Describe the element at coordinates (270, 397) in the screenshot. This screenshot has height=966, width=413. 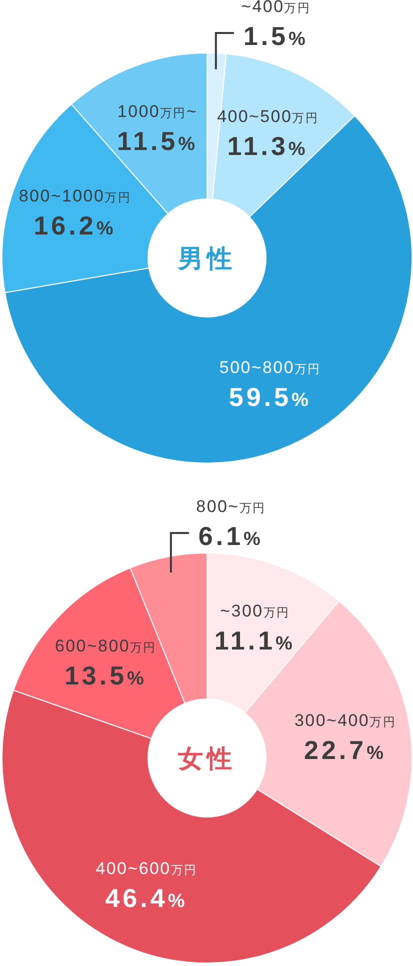
I see `data-label: 59.5%` at that location.